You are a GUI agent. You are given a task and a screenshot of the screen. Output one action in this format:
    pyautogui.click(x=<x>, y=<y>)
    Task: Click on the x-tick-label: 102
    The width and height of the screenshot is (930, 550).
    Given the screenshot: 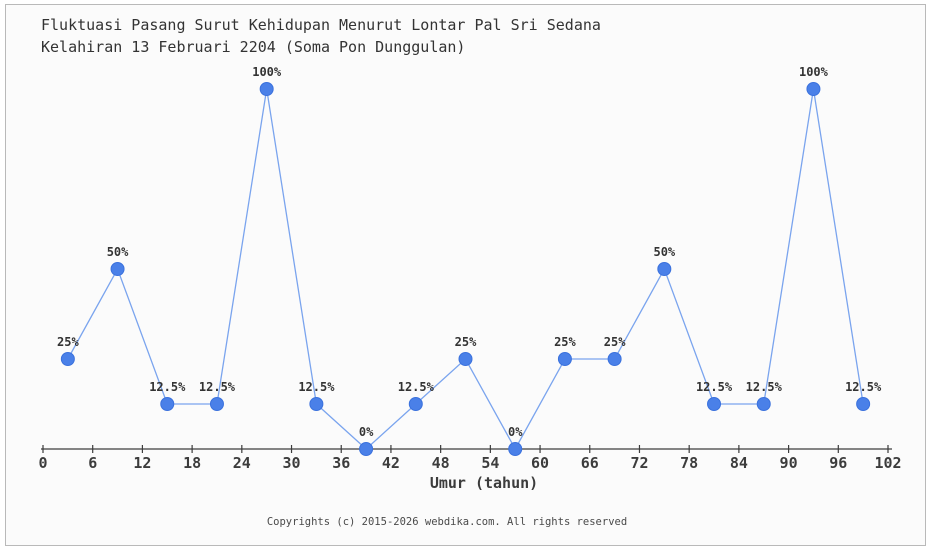 What is the action you would take?
    pyautogui.click(x=887, y=463)
    